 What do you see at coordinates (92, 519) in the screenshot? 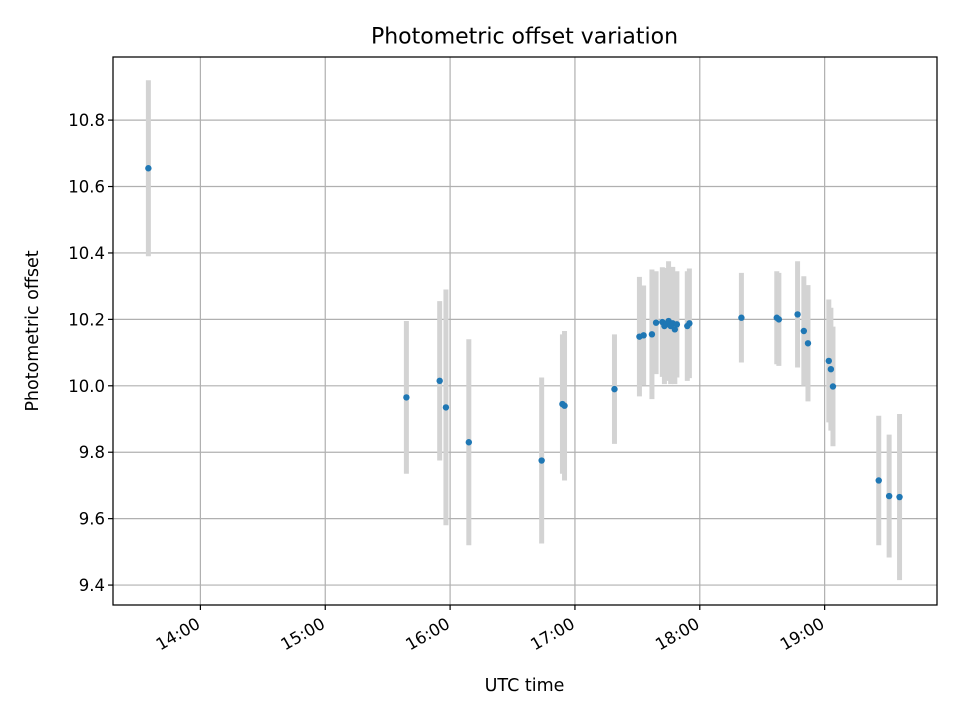
I see `y-tick-label: 9.6` at bounding box center [92, 519].